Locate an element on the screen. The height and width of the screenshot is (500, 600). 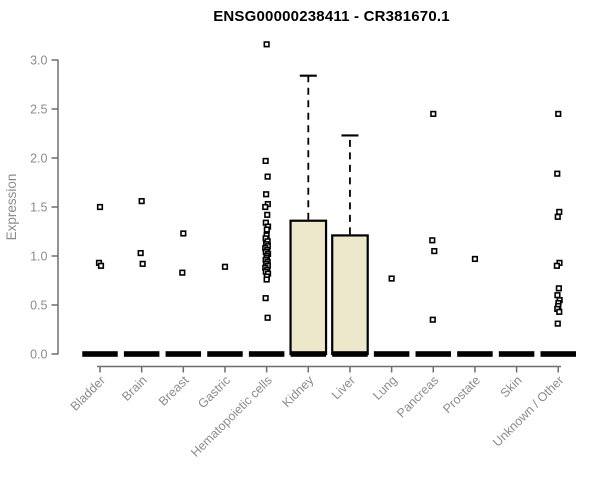
x-category-label: Skin is located at coordinates (511, 386).